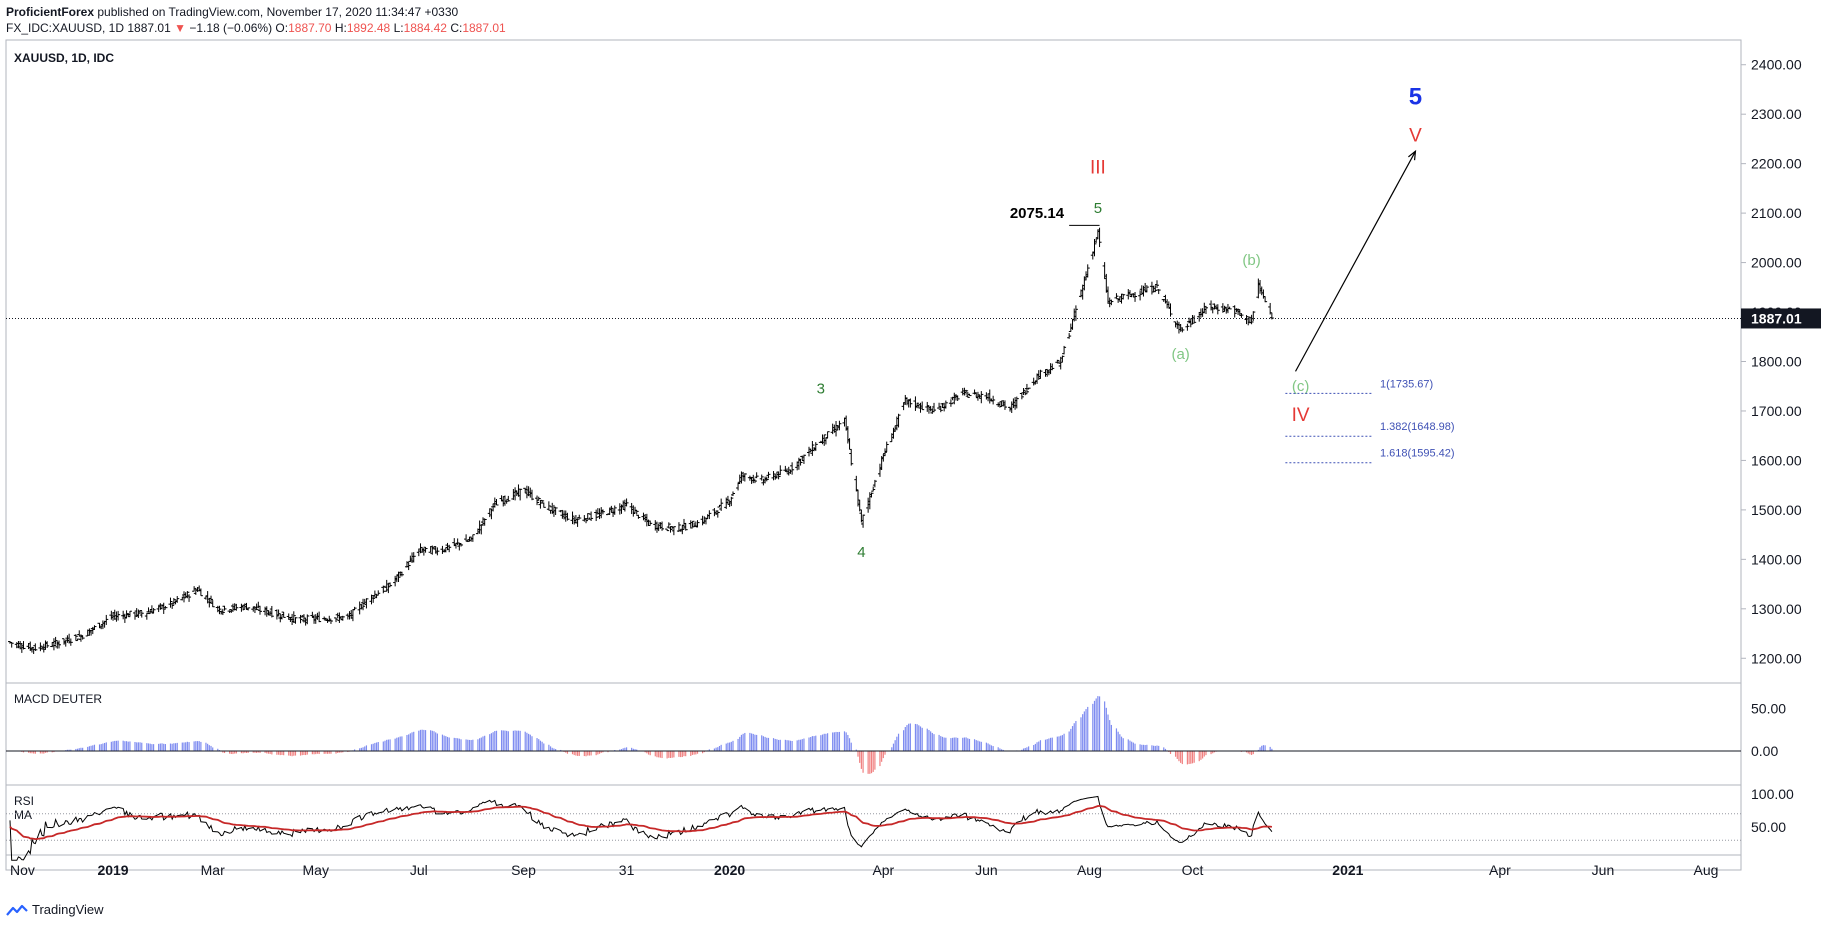 This screenshot has width=1828, height=930. Describe the element at coordinates (231, 28) in the screenshot. I see `price-change: −1.18 (−0.06%)` at that location.